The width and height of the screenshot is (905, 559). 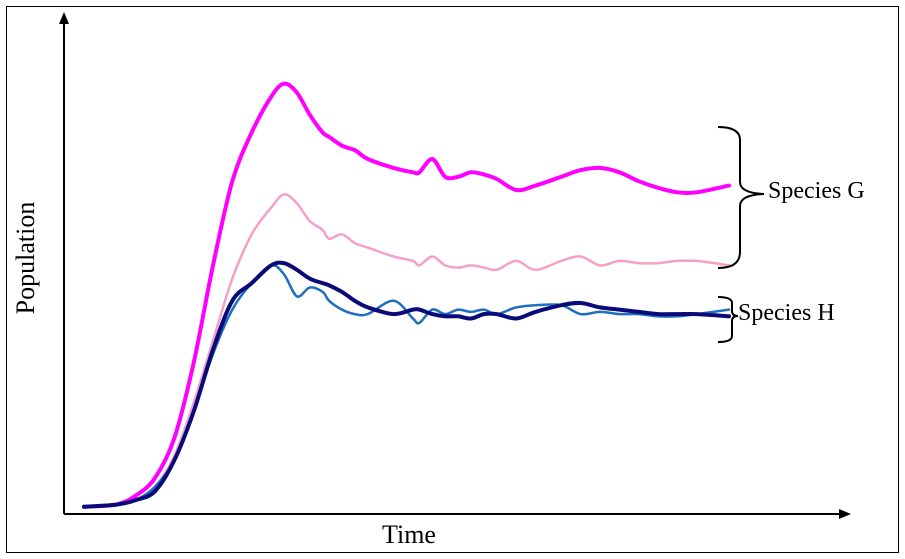 I want to click on y-axis-label: Population, so click(x=25, y=258).